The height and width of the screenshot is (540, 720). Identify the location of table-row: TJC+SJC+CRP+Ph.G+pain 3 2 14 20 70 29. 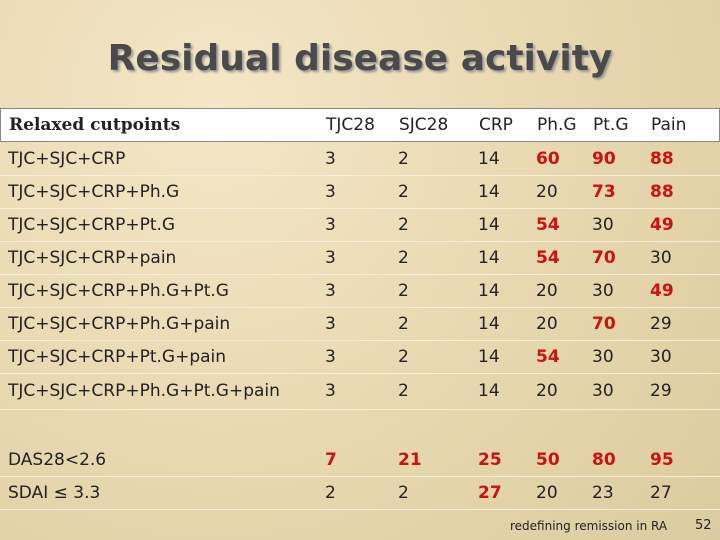
(360, 324).